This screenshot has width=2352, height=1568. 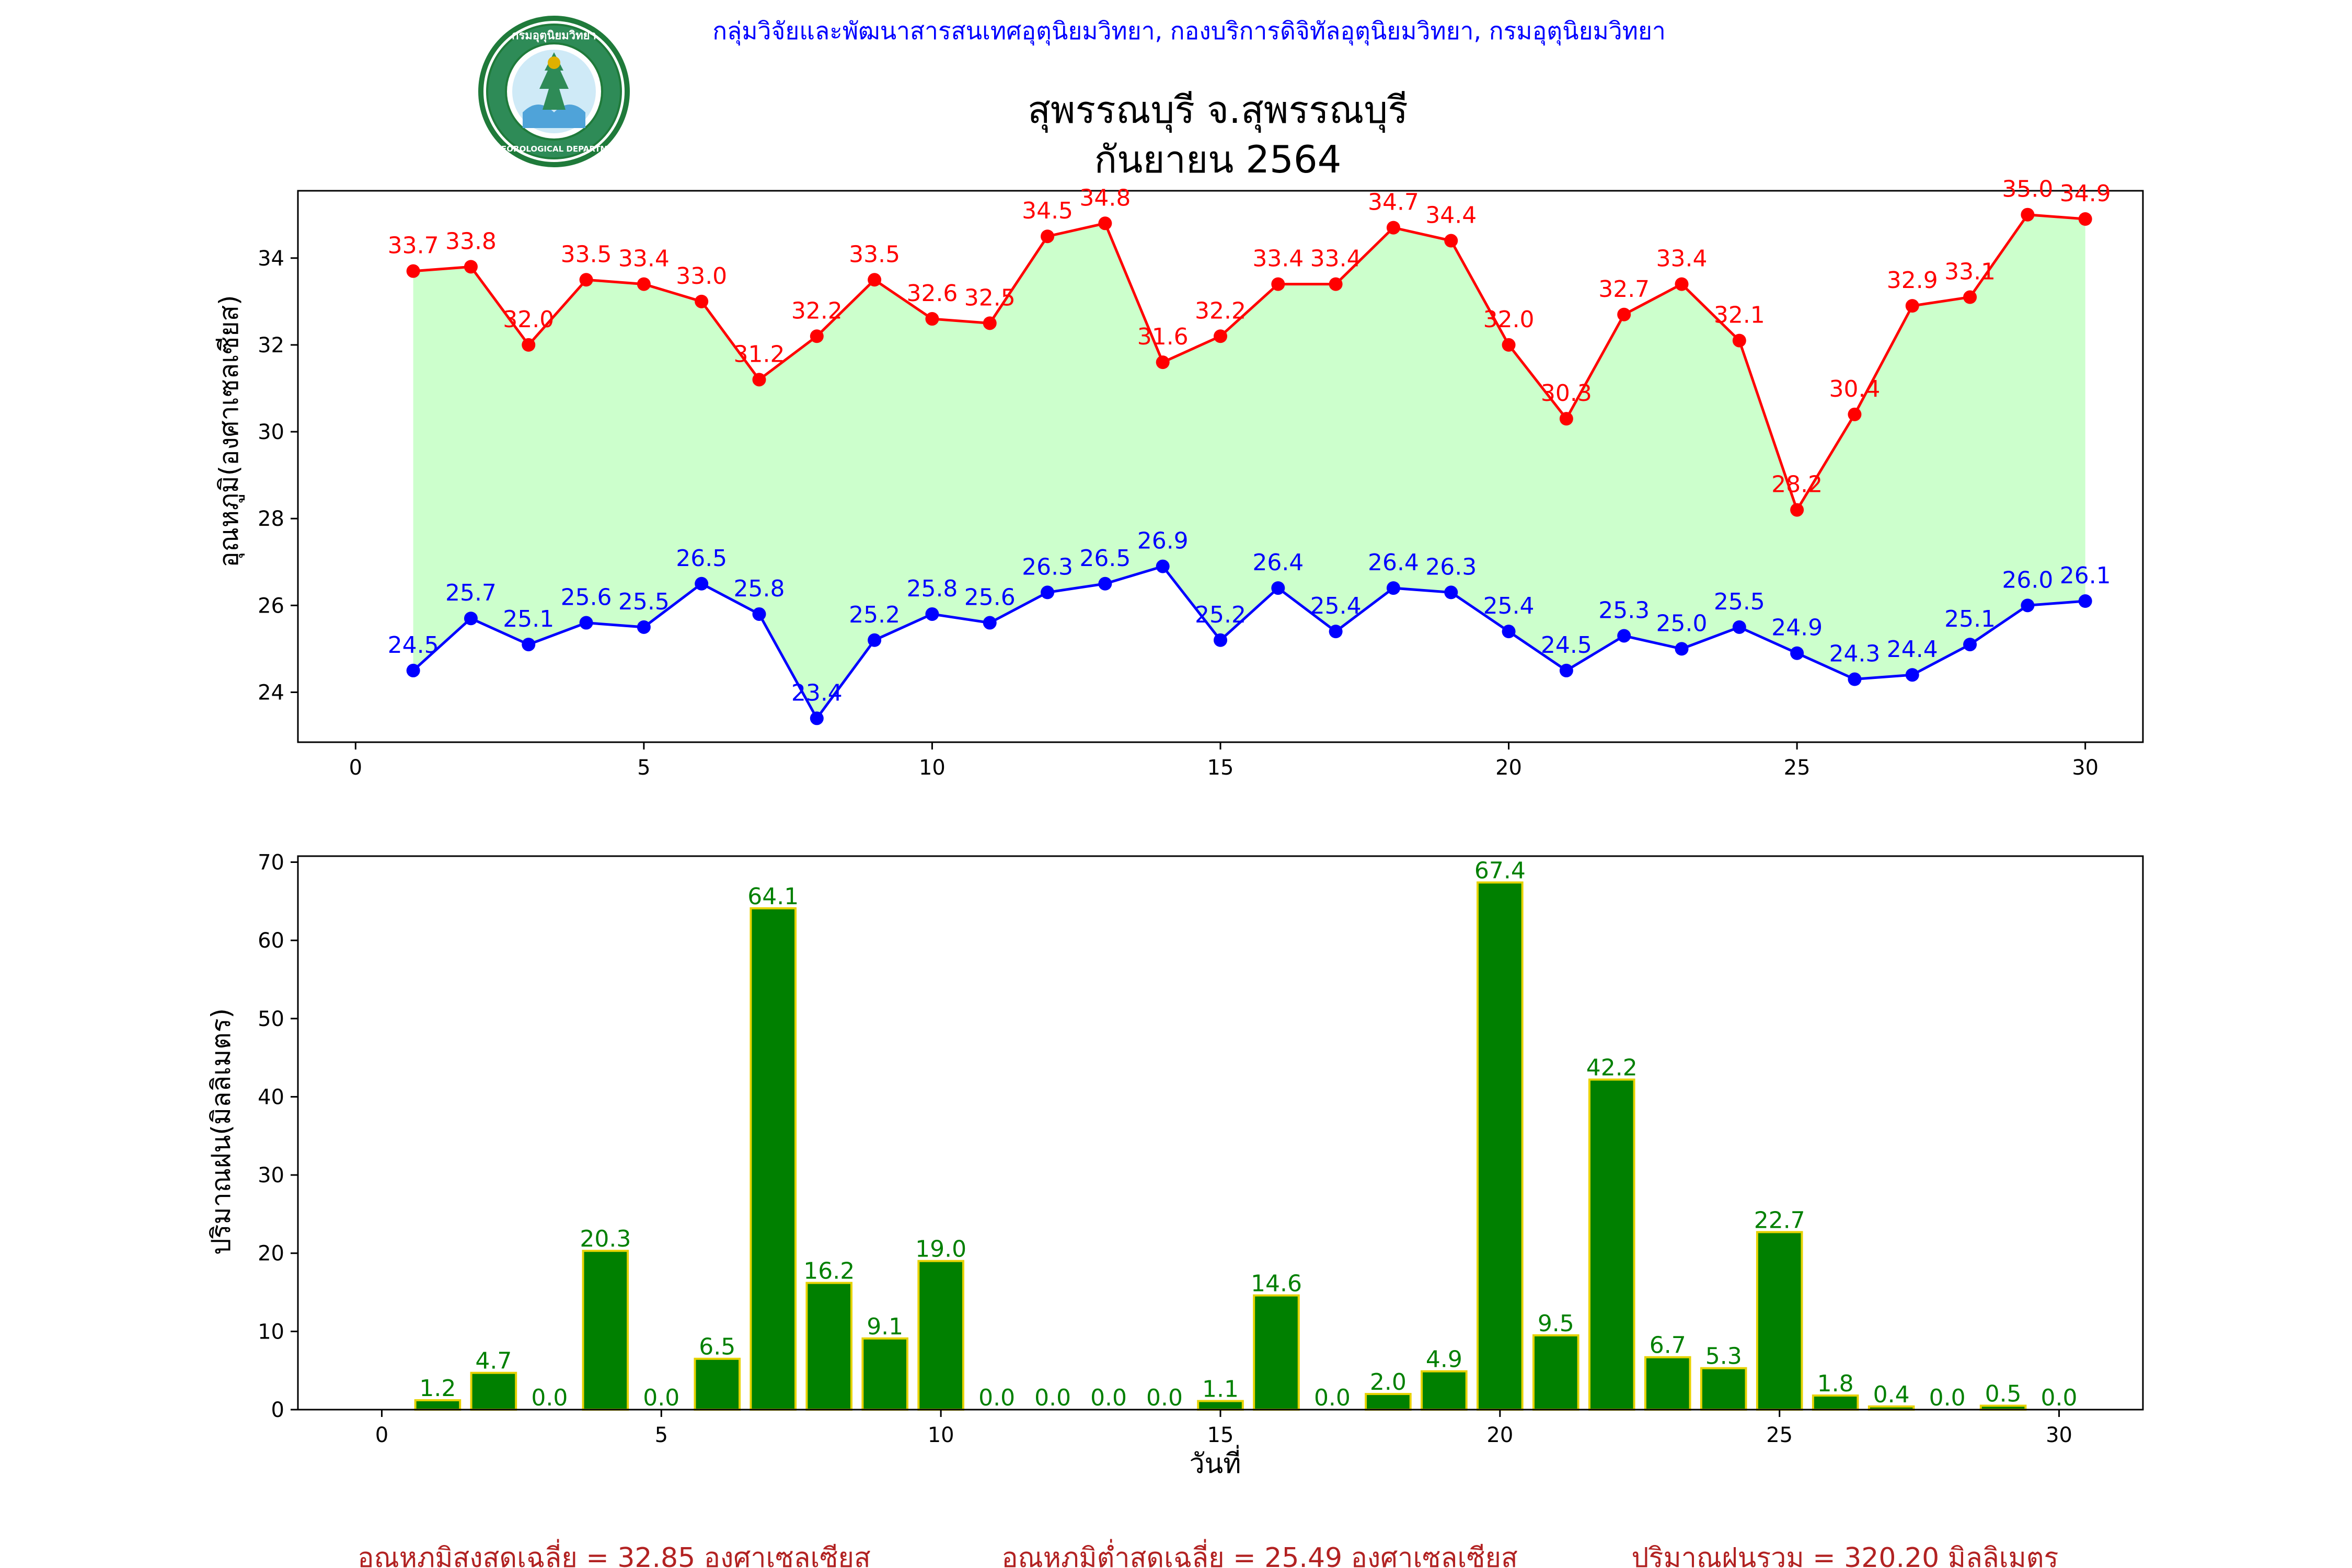 What do you see at coordinates (701, 276) in the screenshot?
I see `max-temperature-label: 33.0` at bounding box center [701, 276].